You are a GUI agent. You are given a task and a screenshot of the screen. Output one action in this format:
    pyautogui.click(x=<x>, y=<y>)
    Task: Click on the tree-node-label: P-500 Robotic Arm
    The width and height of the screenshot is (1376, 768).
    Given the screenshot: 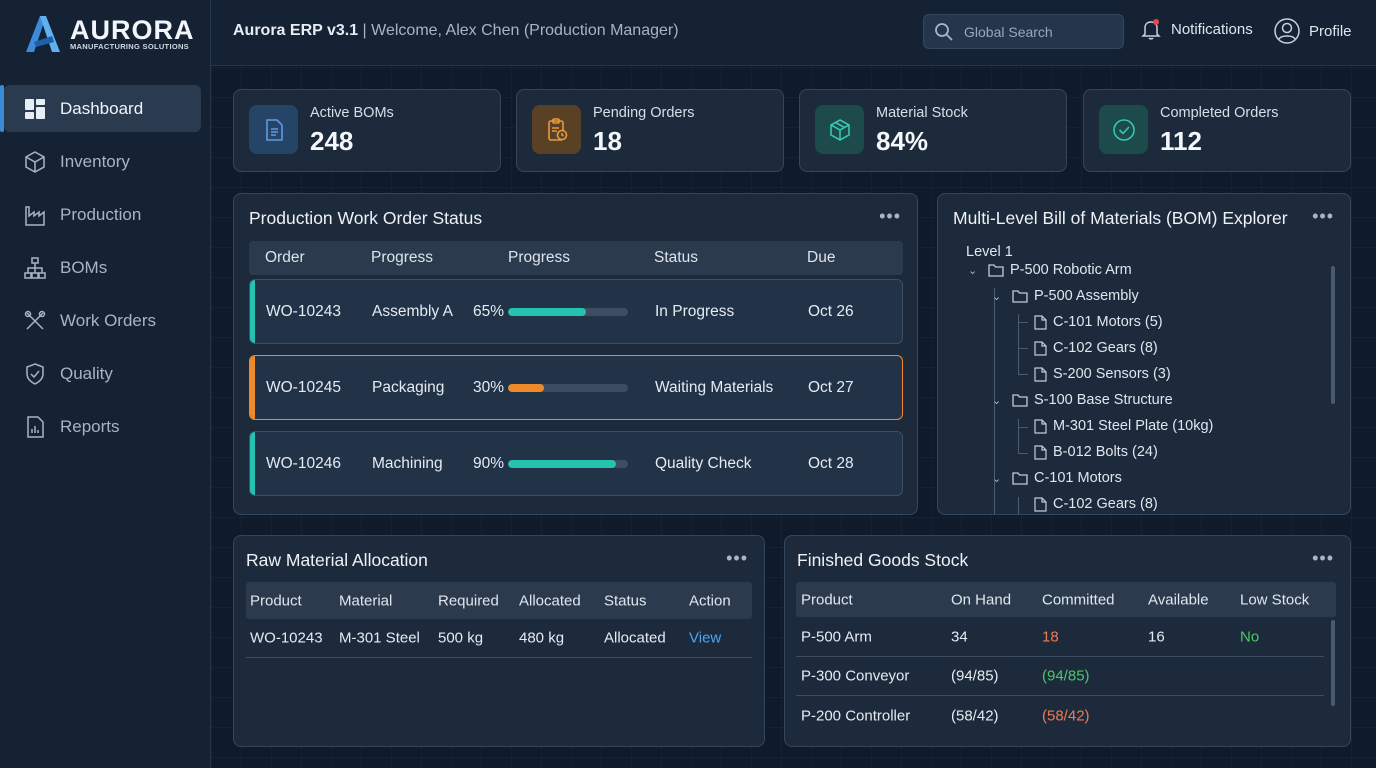 What is the action you would take?
    pyautogui.click(x=1071, y=270)
    